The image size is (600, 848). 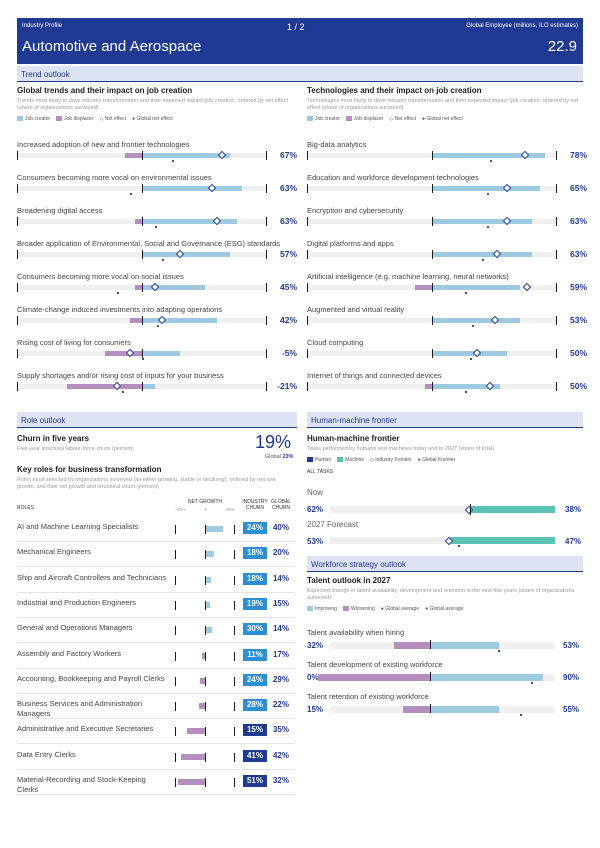 I want to click on net-effect-marker, so click(x=527, y=287).